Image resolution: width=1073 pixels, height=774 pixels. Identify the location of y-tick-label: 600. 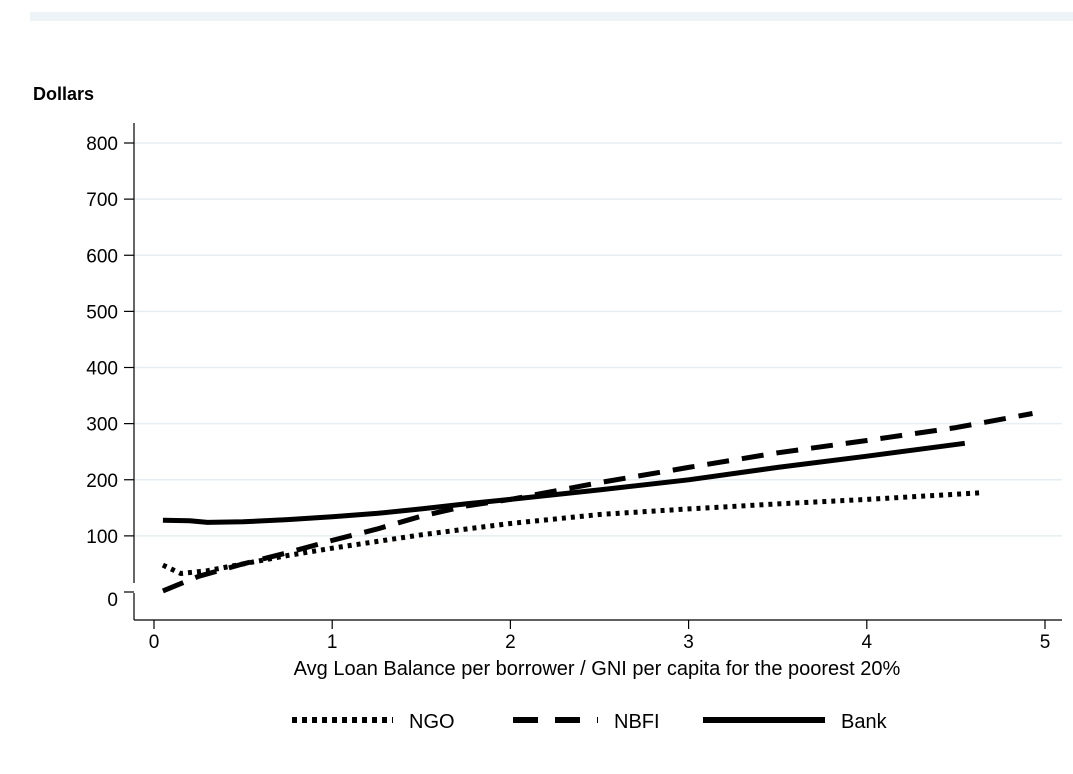
(102, 256).